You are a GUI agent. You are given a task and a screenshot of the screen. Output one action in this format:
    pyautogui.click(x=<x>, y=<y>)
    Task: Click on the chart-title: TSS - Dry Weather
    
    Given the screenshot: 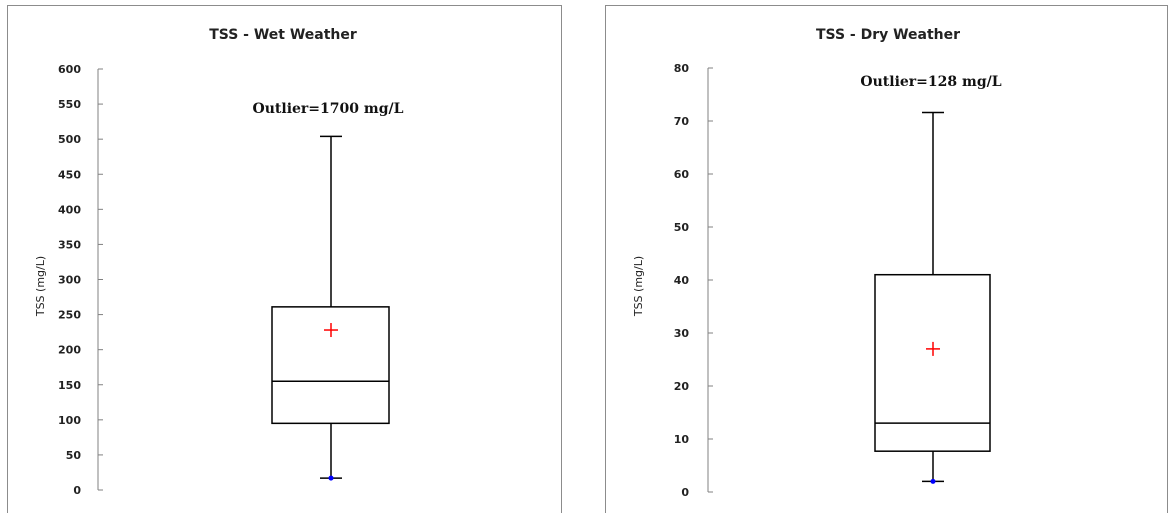 What is the action you would take?
    pyautogui.click(x=888, y=35)
    